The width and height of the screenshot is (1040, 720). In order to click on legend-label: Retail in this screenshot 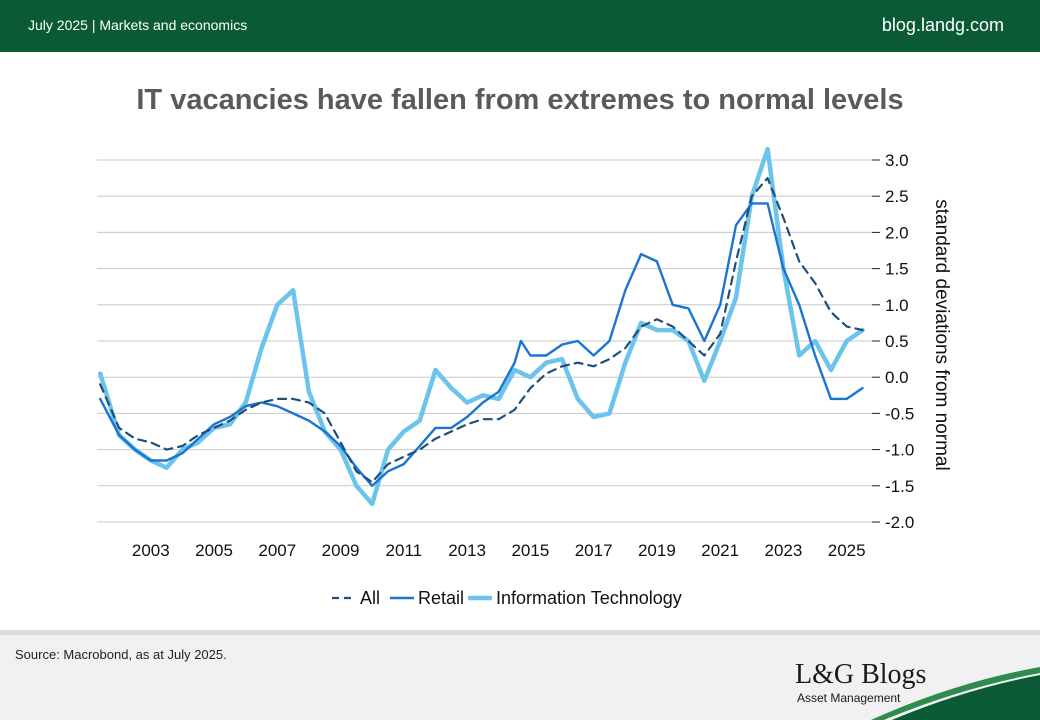, I will do `click(441, 598)`.